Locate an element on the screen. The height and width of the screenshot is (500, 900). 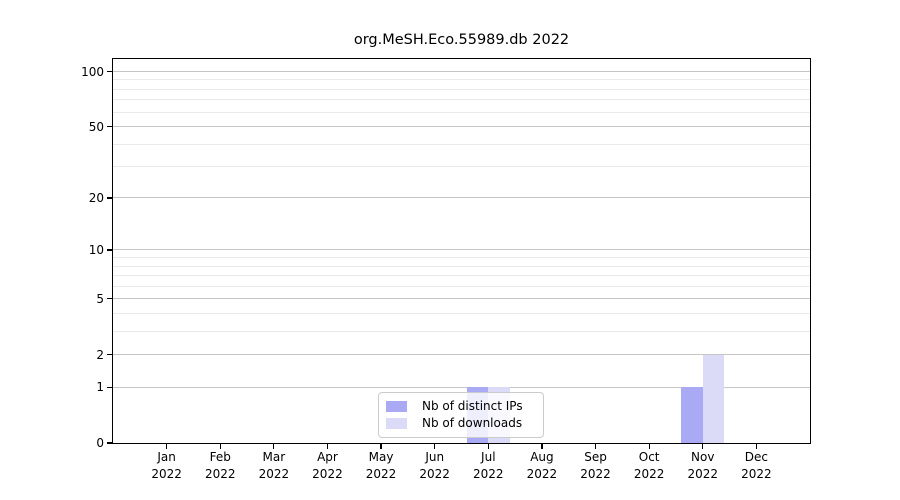
x-tick-label-nov: Nov 2022 is located at coordinates (703, 466).